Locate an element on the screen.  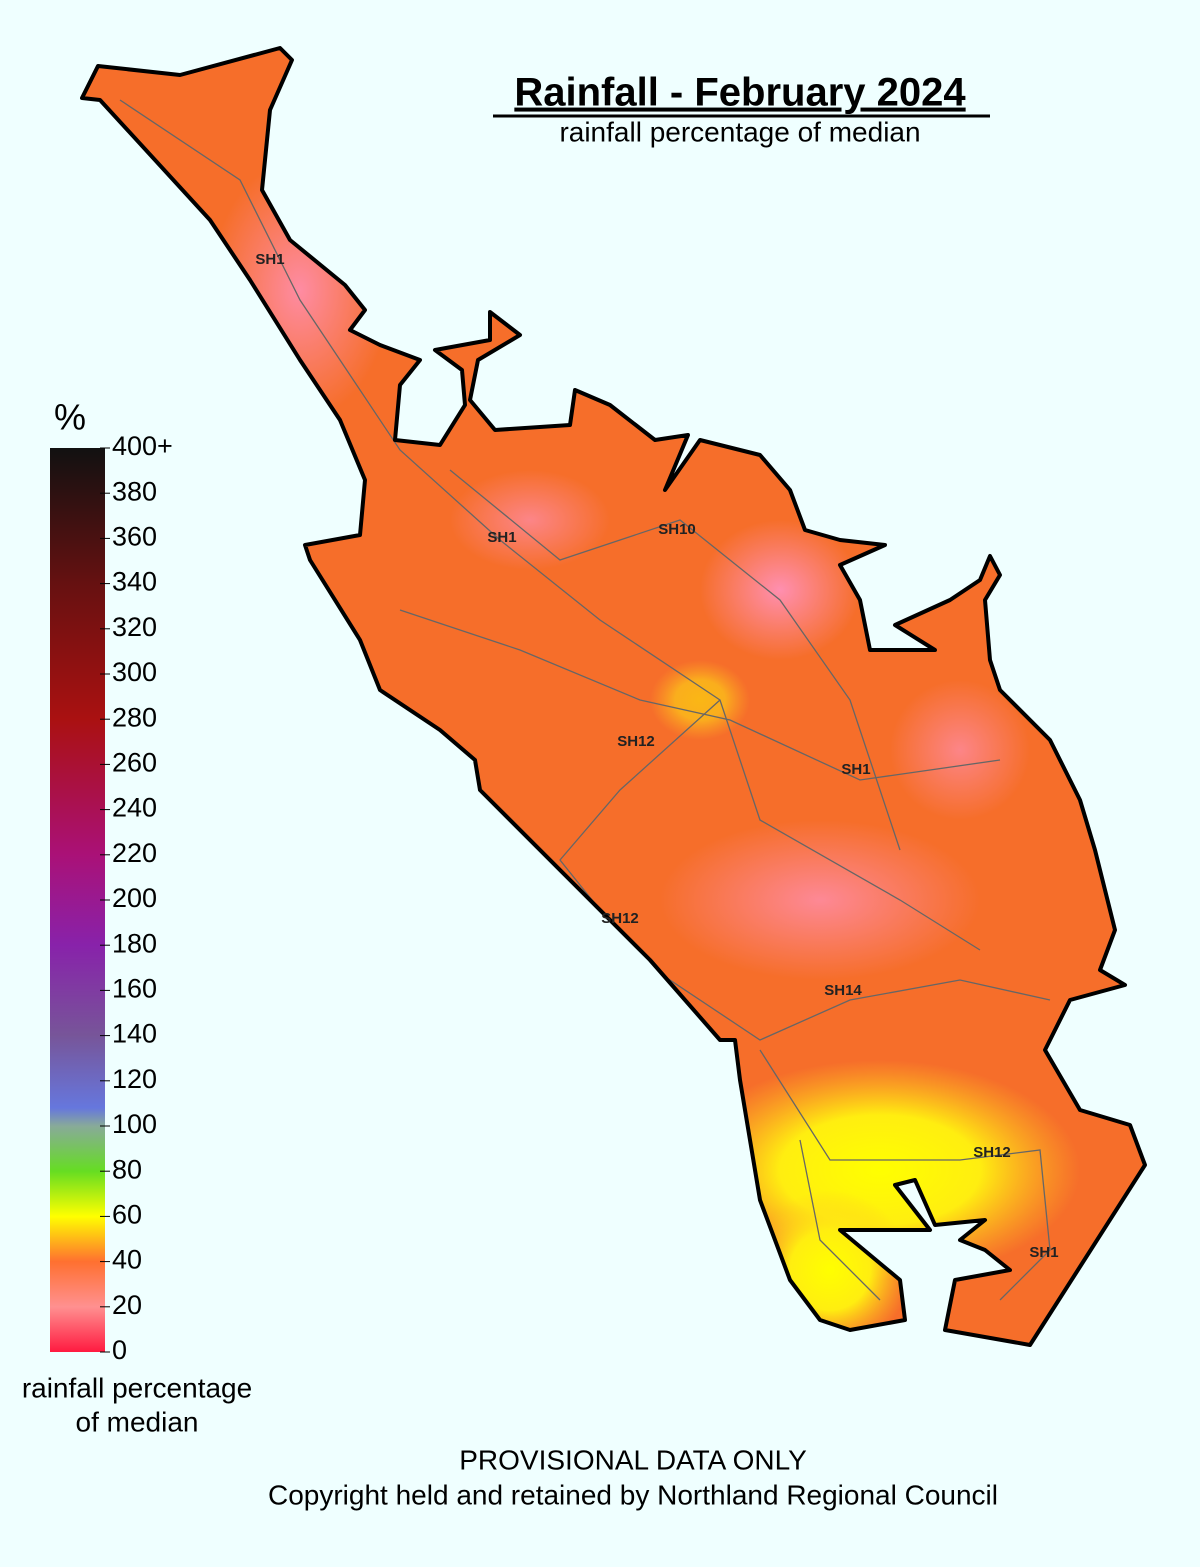
footer-note: PROVISIONAL DATA ONLY is located at coordinates (633, 1459).